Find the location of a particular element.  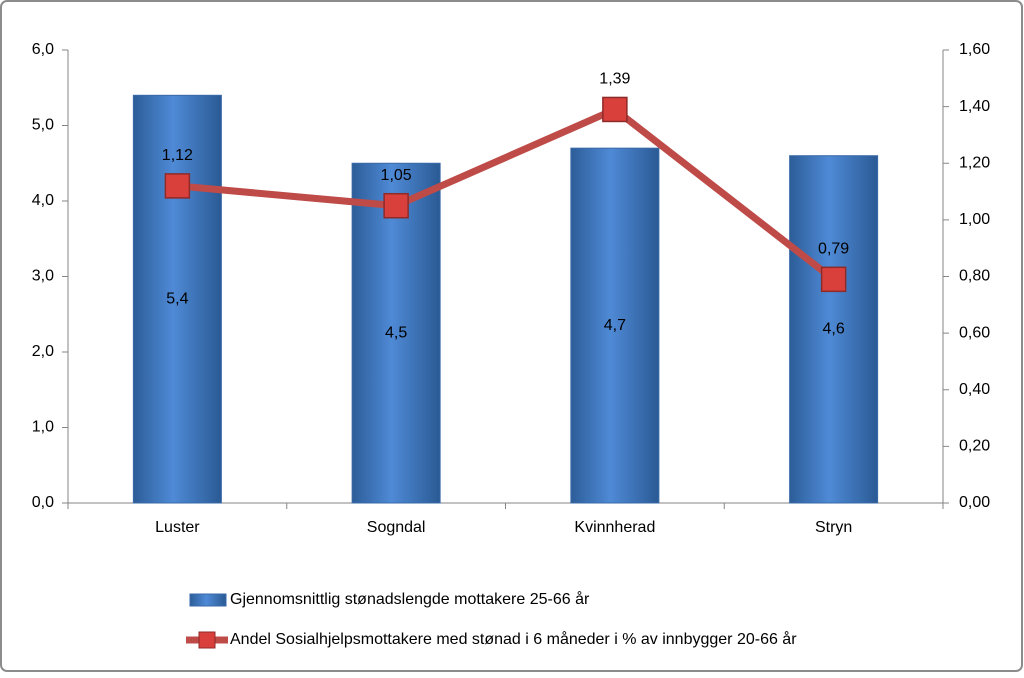

y2-tick-label: 0,40 is located at coordinates (974, 389).